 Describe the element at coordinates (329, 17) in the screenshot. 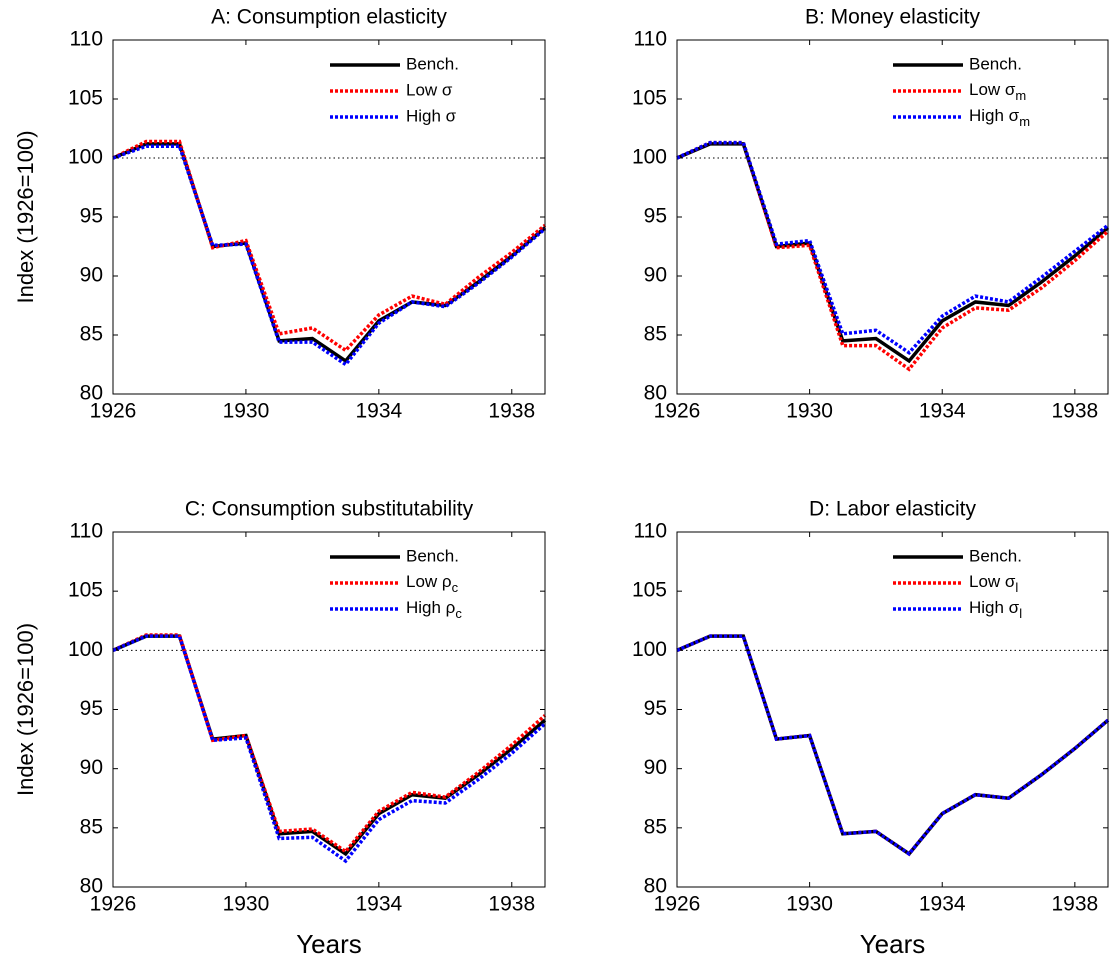

I see `chart-title: A: Consumption elasticity` at that location.